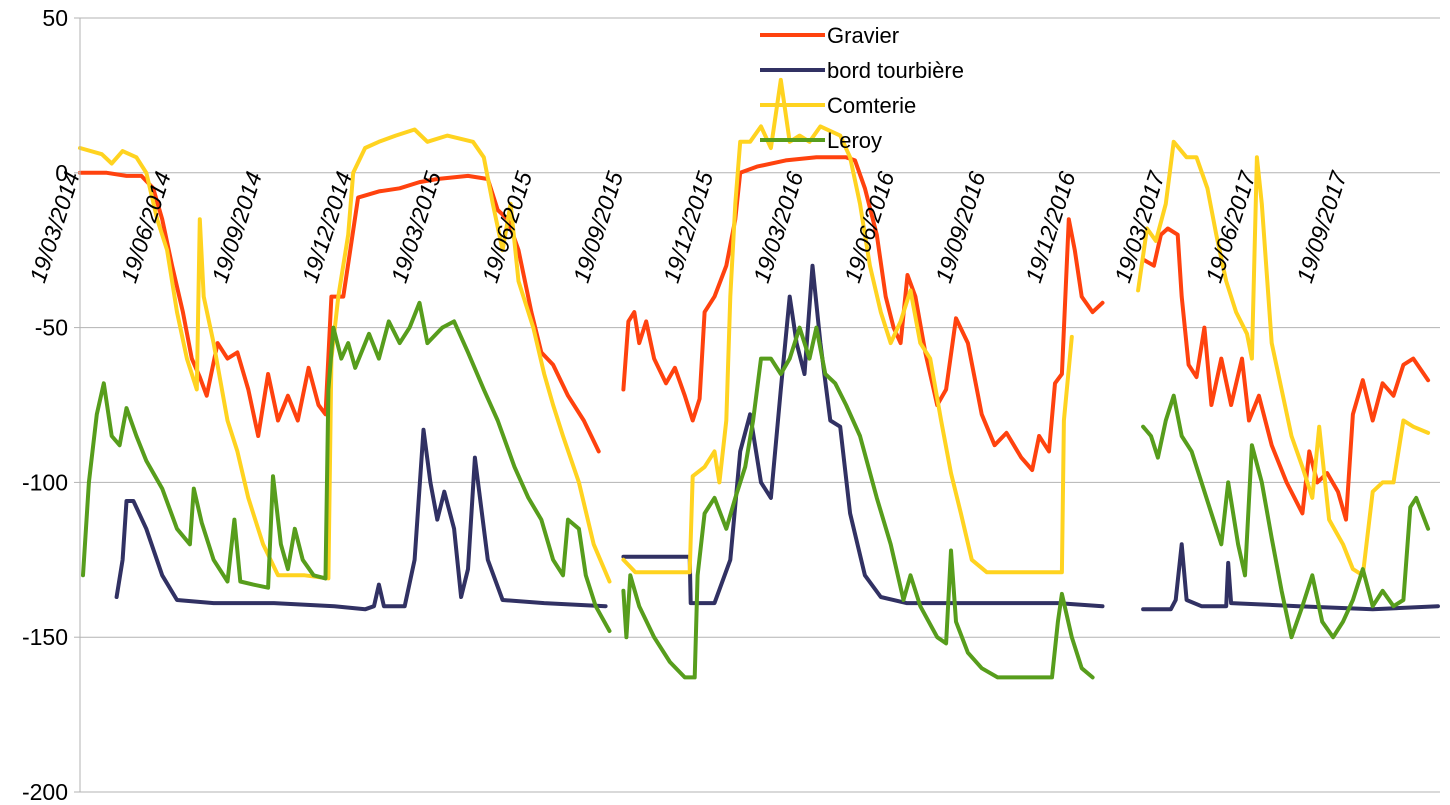 This screenshot has width=1450, height=805. Describe the element at coordinates (45, 405) in the screenshot. I see `y-tick-labels: 50 0 -50 -100 -150 -200` at that location.